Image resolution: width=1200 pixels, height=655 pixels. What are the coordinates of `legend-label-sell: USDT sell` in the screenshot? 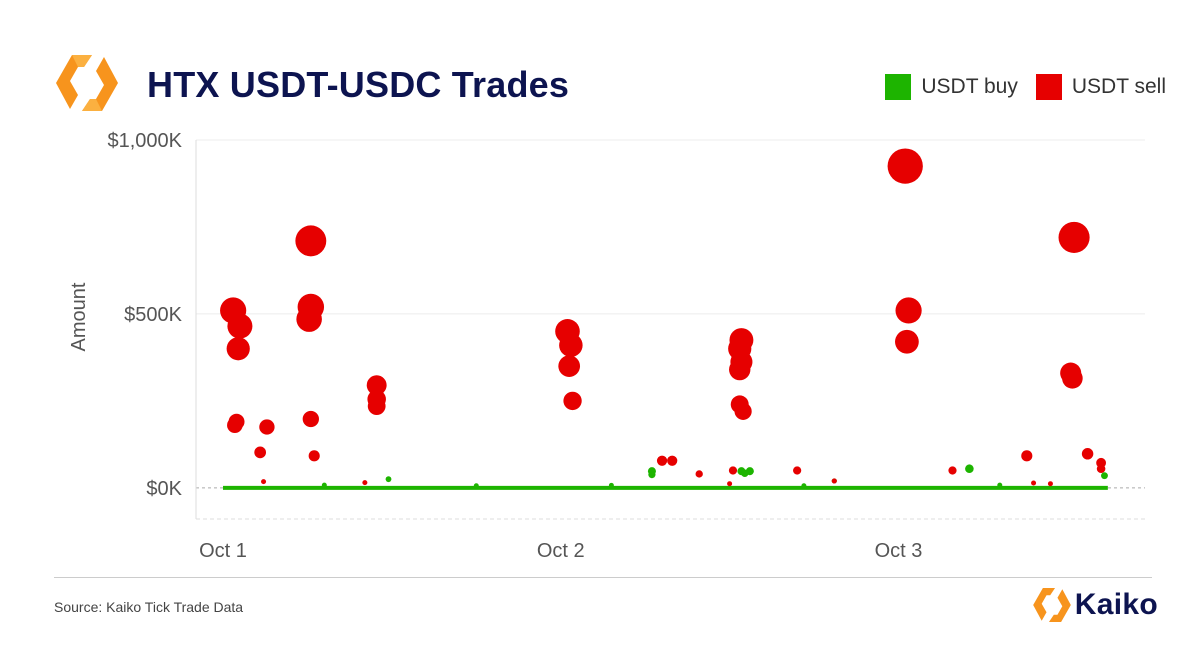 It's located at (1118, 86).